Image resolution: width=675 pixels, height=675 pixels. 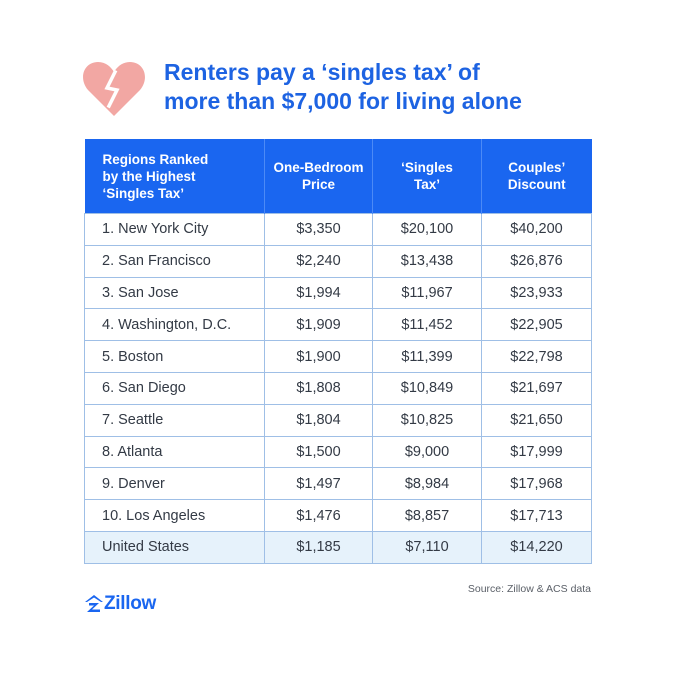 I want to click on value-cell: $1,500, so click(x=318, y=452).